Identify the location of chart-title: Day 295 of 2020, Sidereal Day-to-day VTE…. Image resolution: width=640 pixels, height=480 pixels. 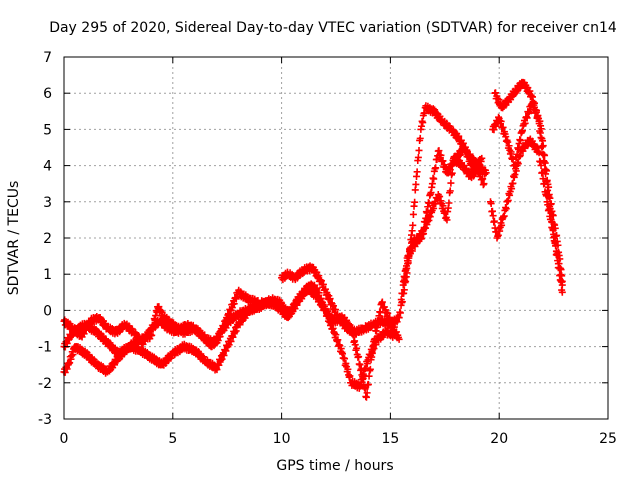
(333, 28).